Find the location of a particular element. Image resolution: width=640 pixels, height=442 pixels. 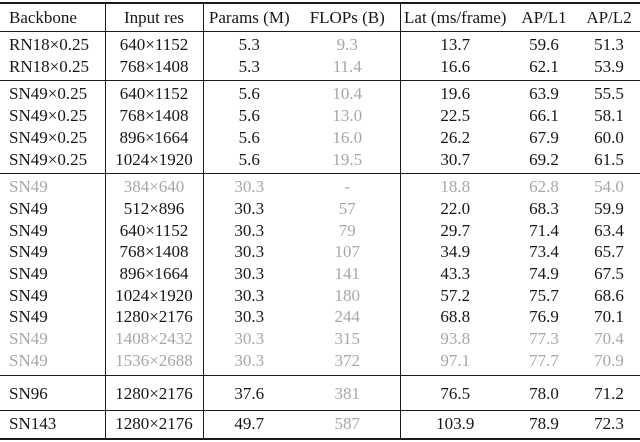

header-backbone: Backbone is located at coordinates (53, 17).